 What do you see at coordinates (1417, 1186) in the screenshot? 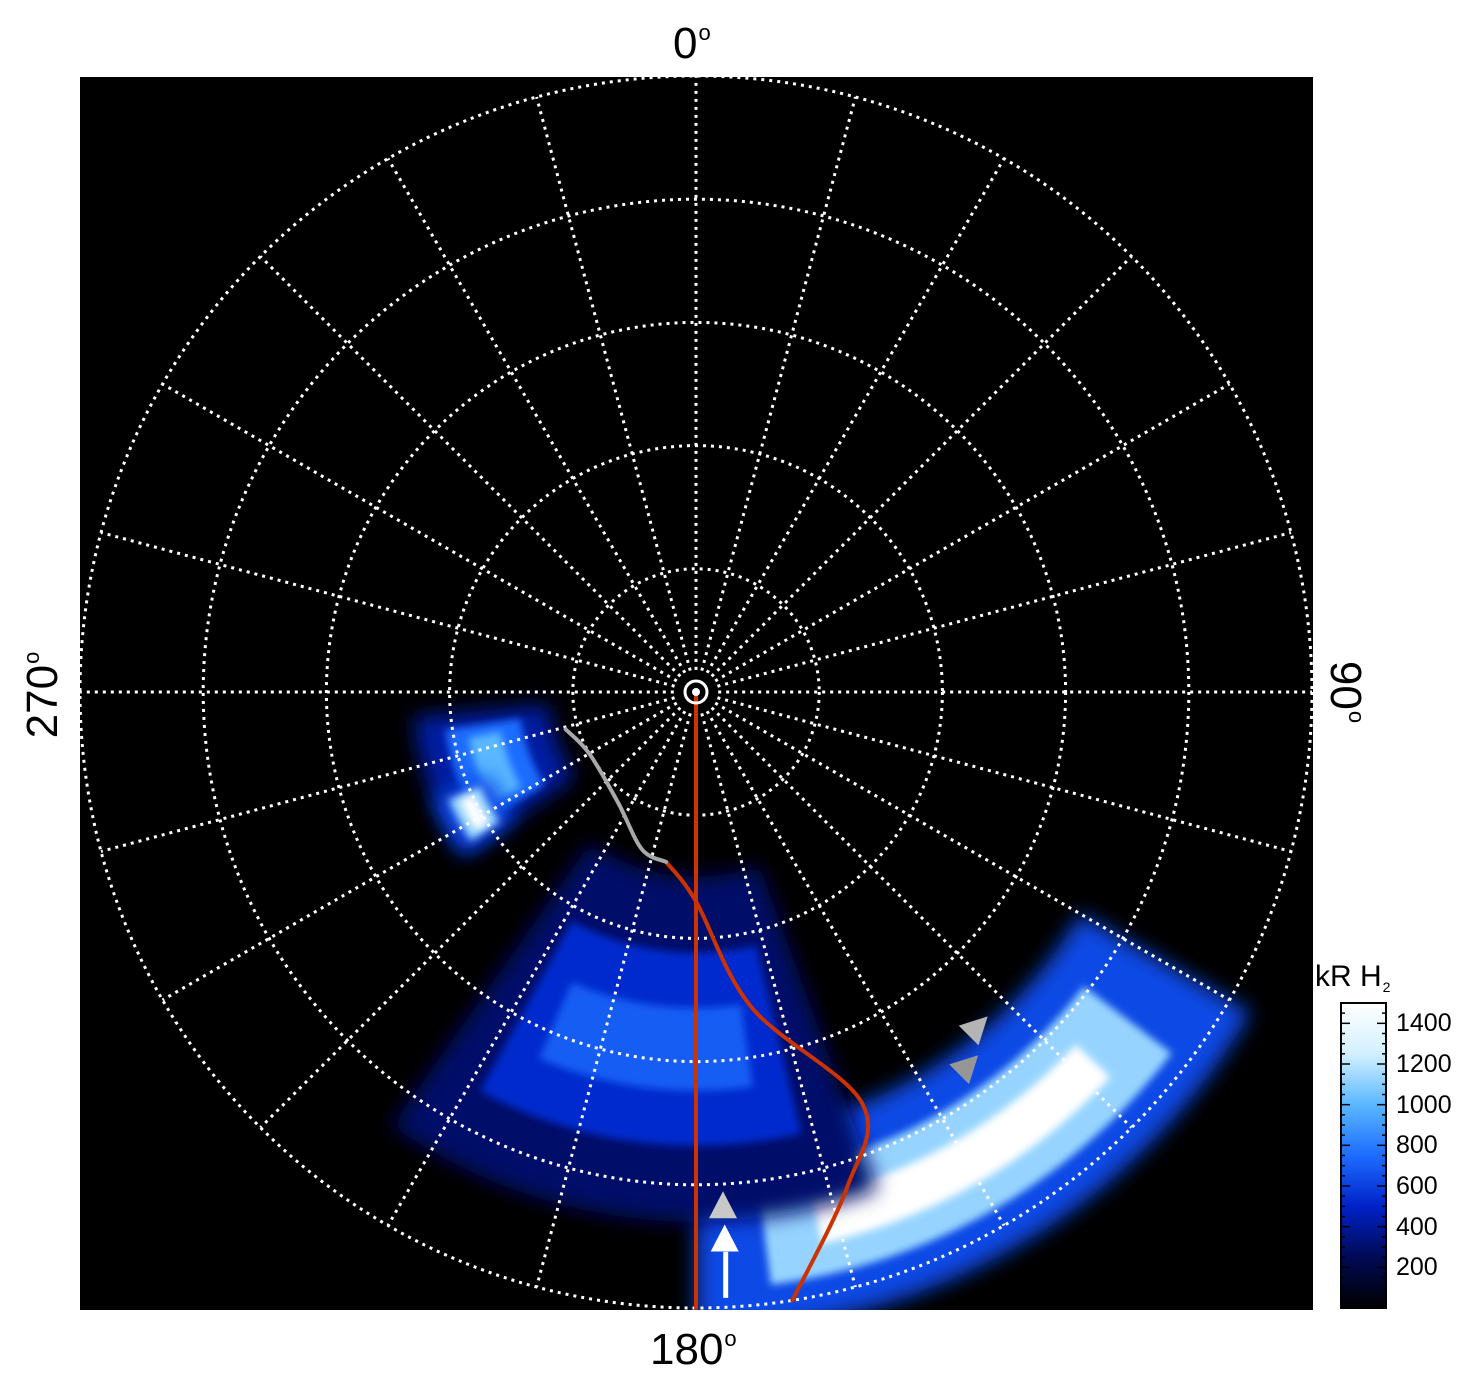
I see `colorbar-tick-label: 600` at bounding box center [1417, 1186].